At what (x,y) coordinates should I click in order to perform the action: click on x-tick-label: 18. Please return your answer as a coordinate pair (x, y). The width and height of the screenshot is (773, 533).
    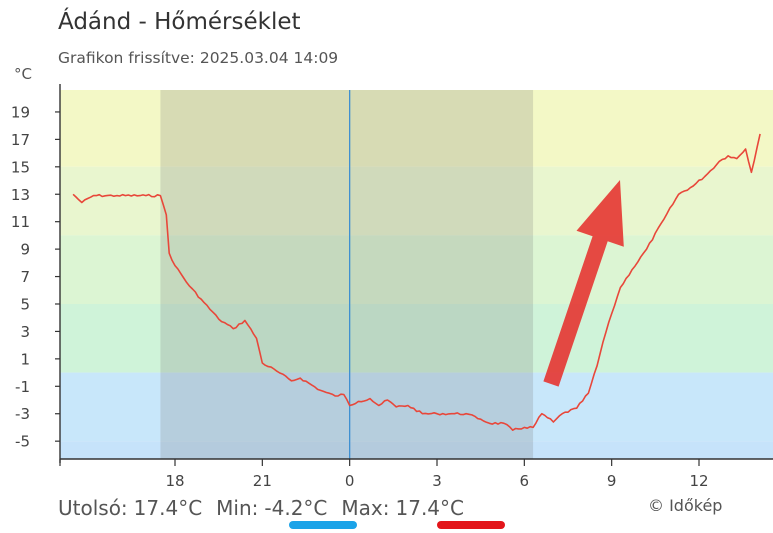
    Looking at the image, I should click on (174, 481).